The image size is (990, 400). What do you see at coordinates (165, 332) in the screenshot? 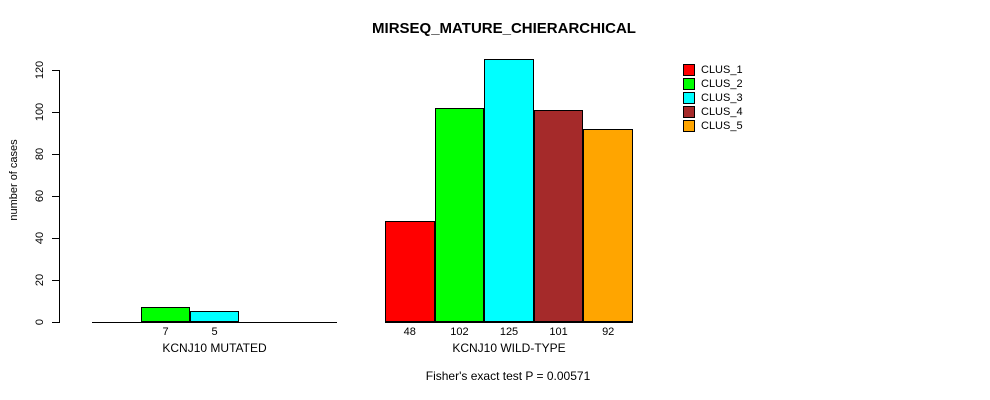
I see `bar-value-label: 7` at bounding box center [165, 332].